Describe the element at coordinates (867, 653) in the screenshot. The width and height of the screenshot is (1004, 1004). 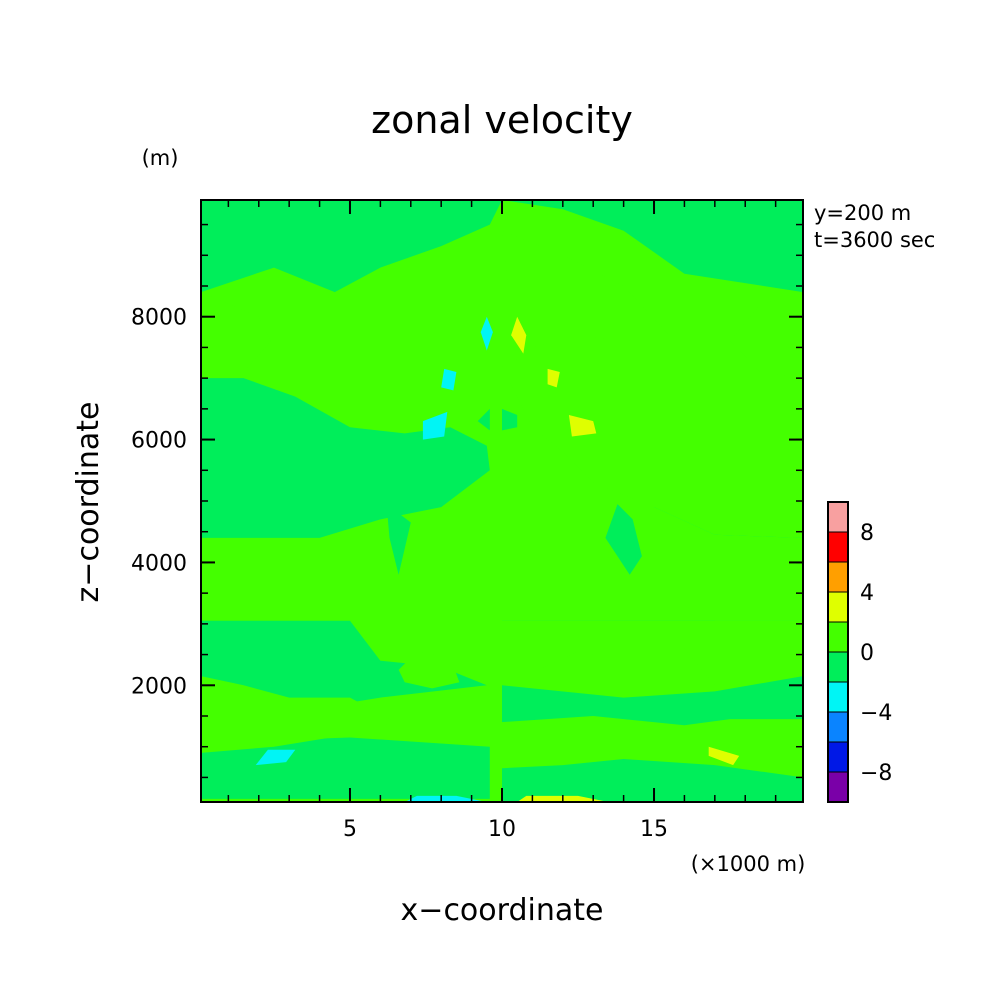
I see `colorbar-tick-label: 0` at that location.